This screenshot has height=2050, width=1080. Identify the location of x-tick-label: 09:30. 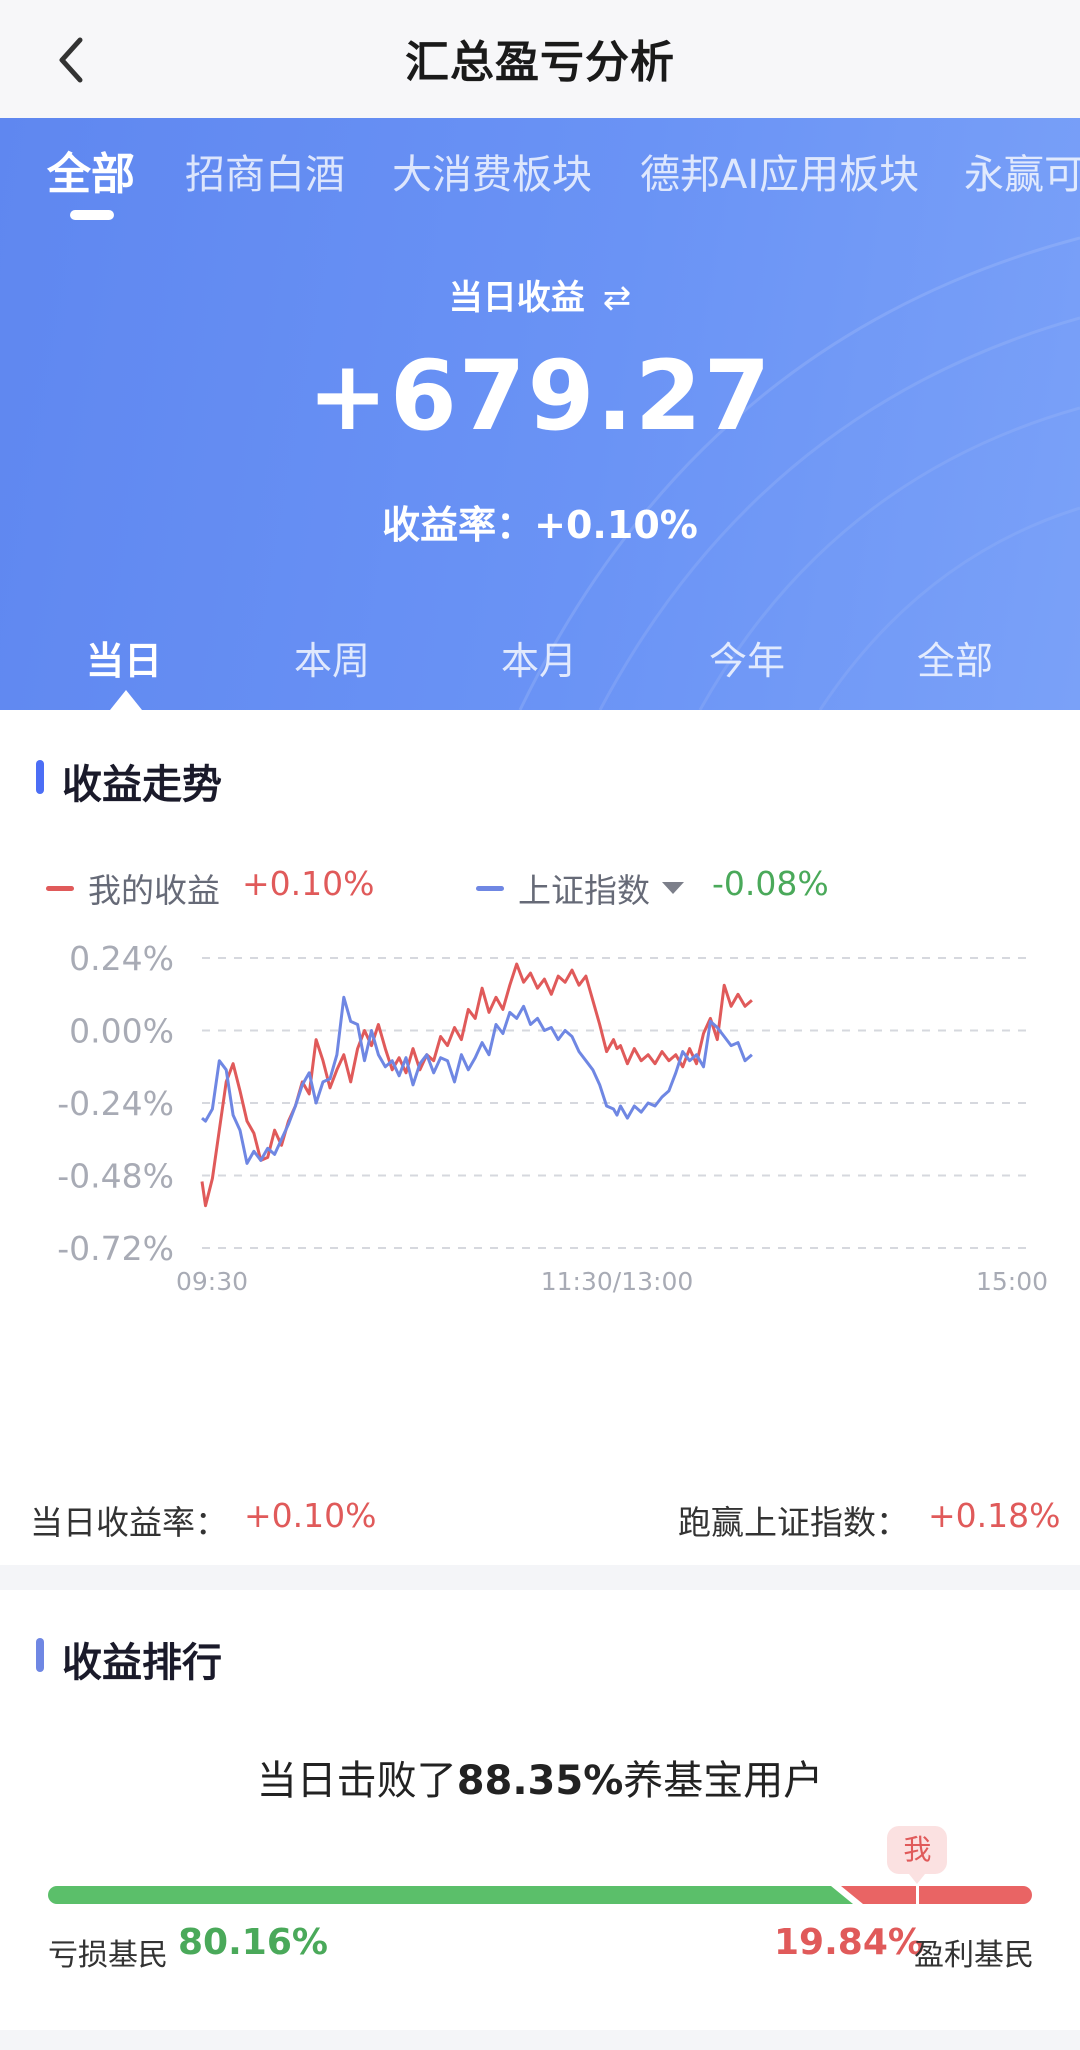
(212, 1281).